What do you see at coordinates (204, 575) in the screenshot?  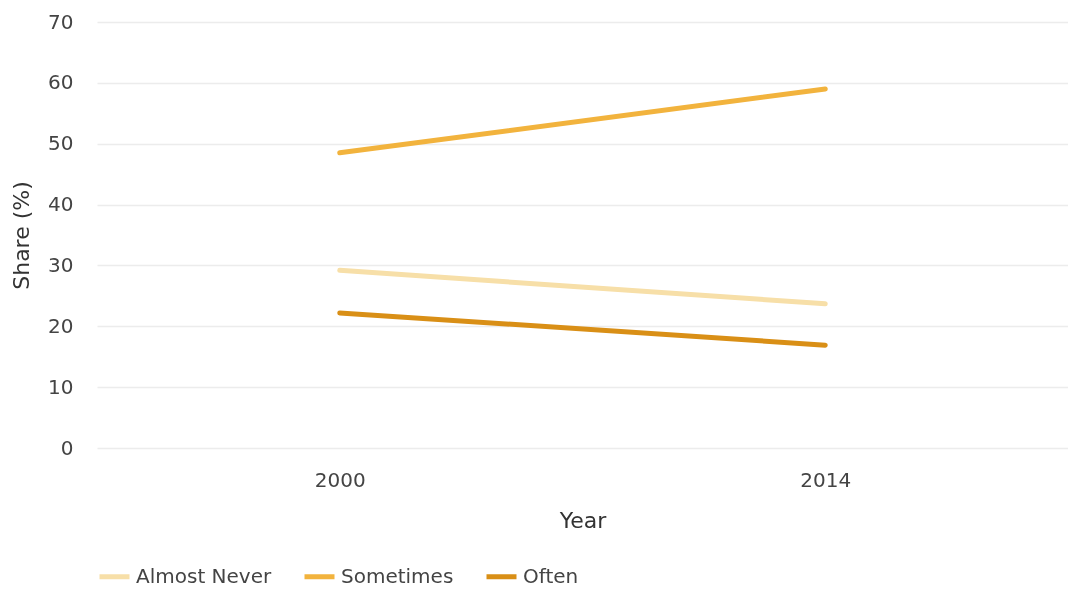 I see `legend-label: Almost Never` at bounding box center [204, 575].